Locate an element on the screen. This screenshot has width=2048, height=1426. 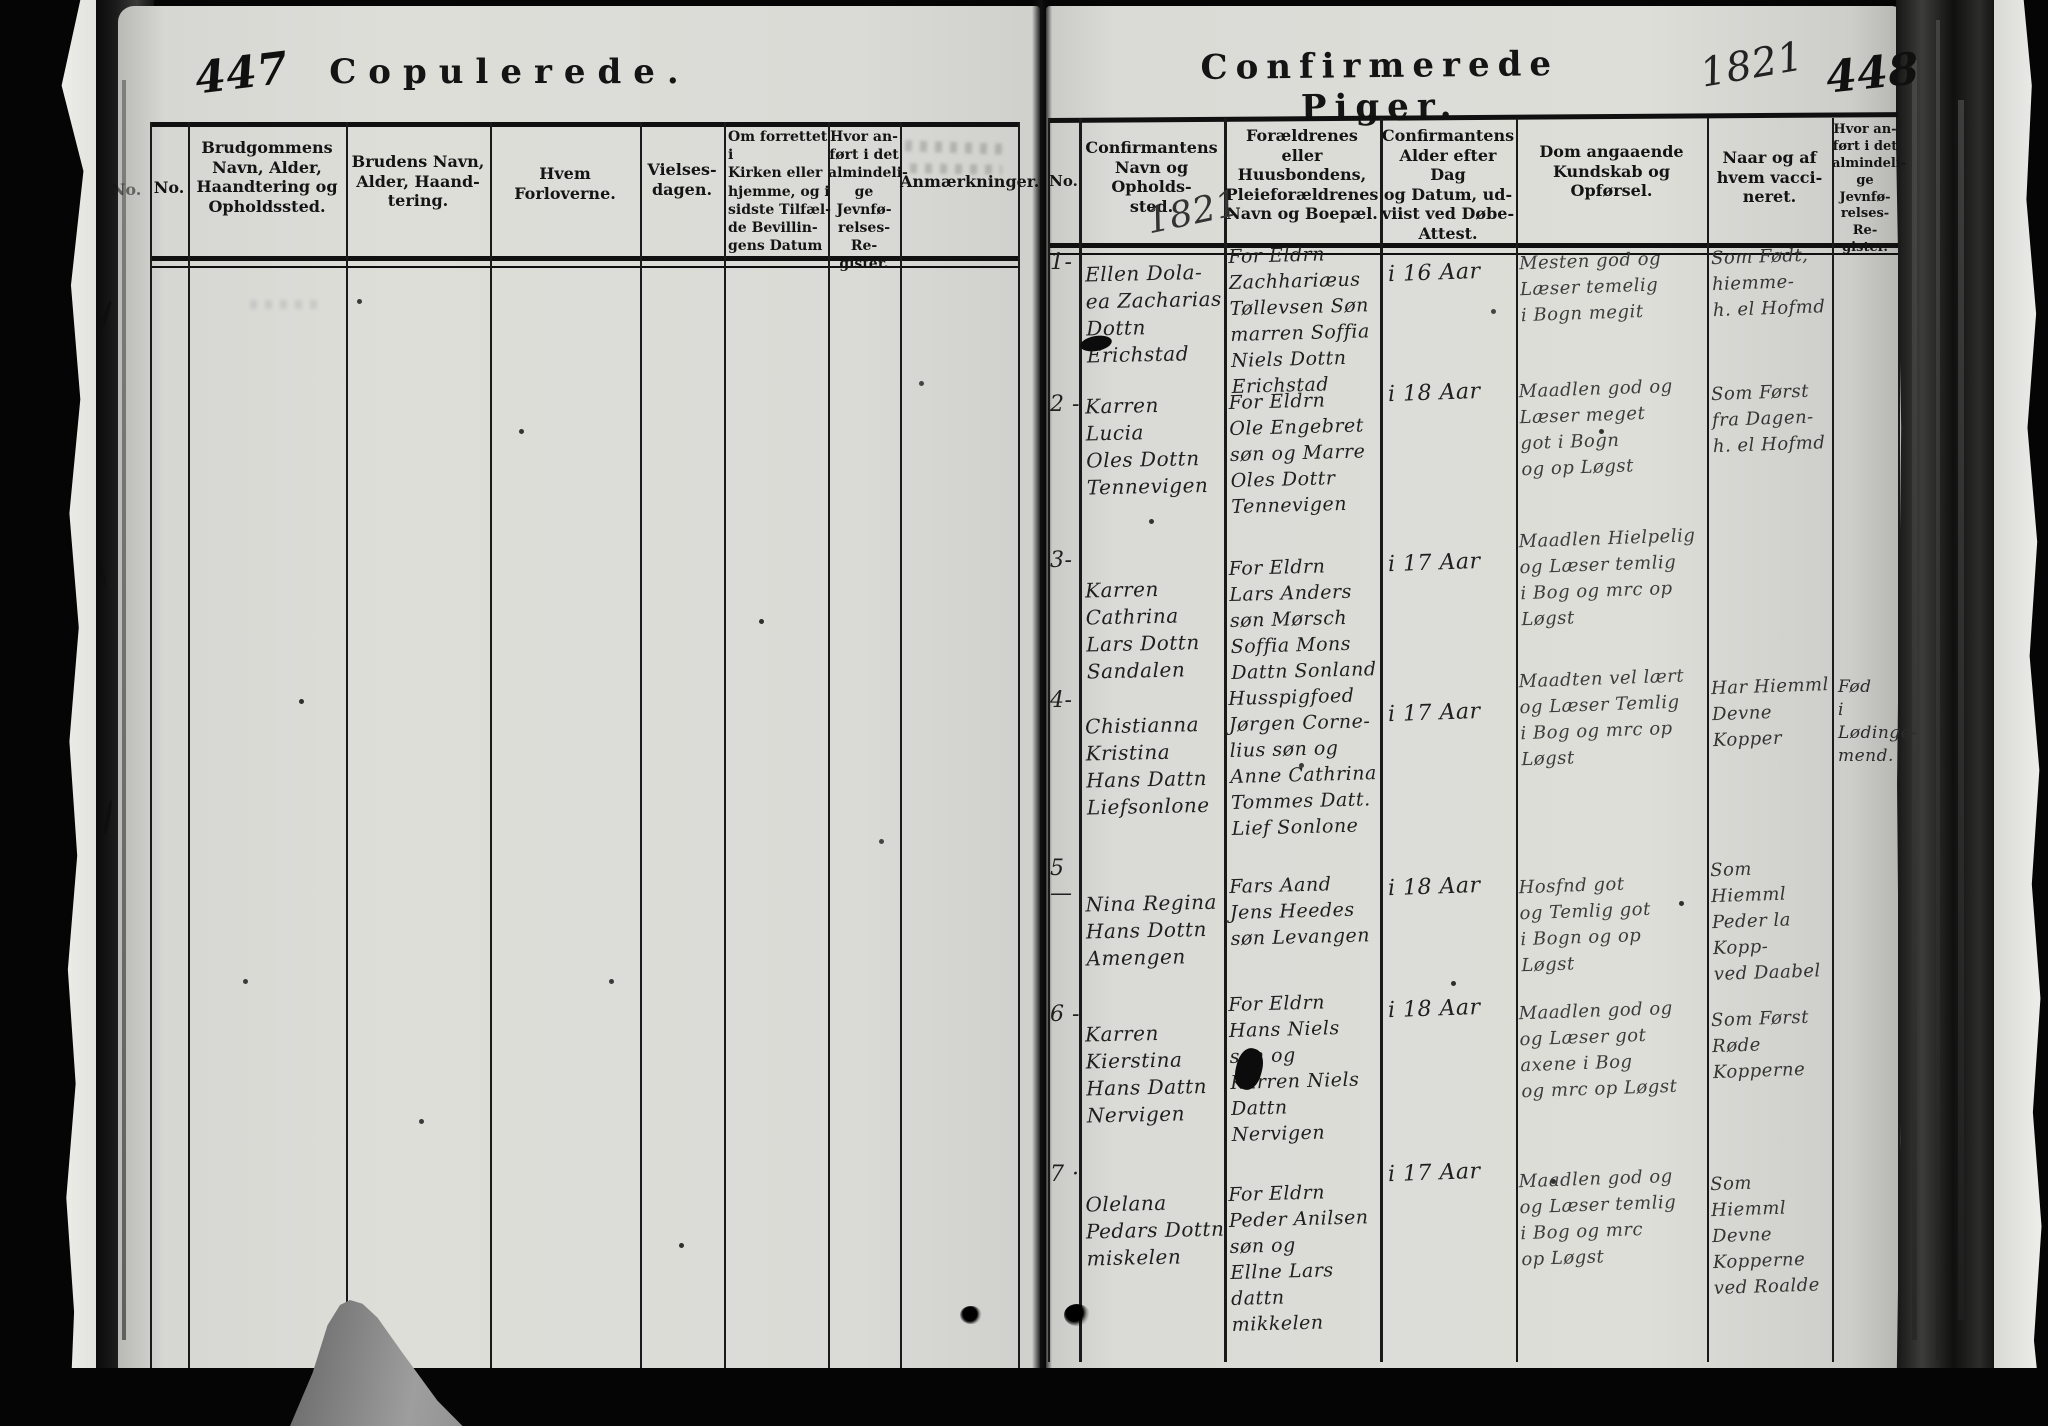
entry-no: 6 - is located at coordinates (1065, 1014).